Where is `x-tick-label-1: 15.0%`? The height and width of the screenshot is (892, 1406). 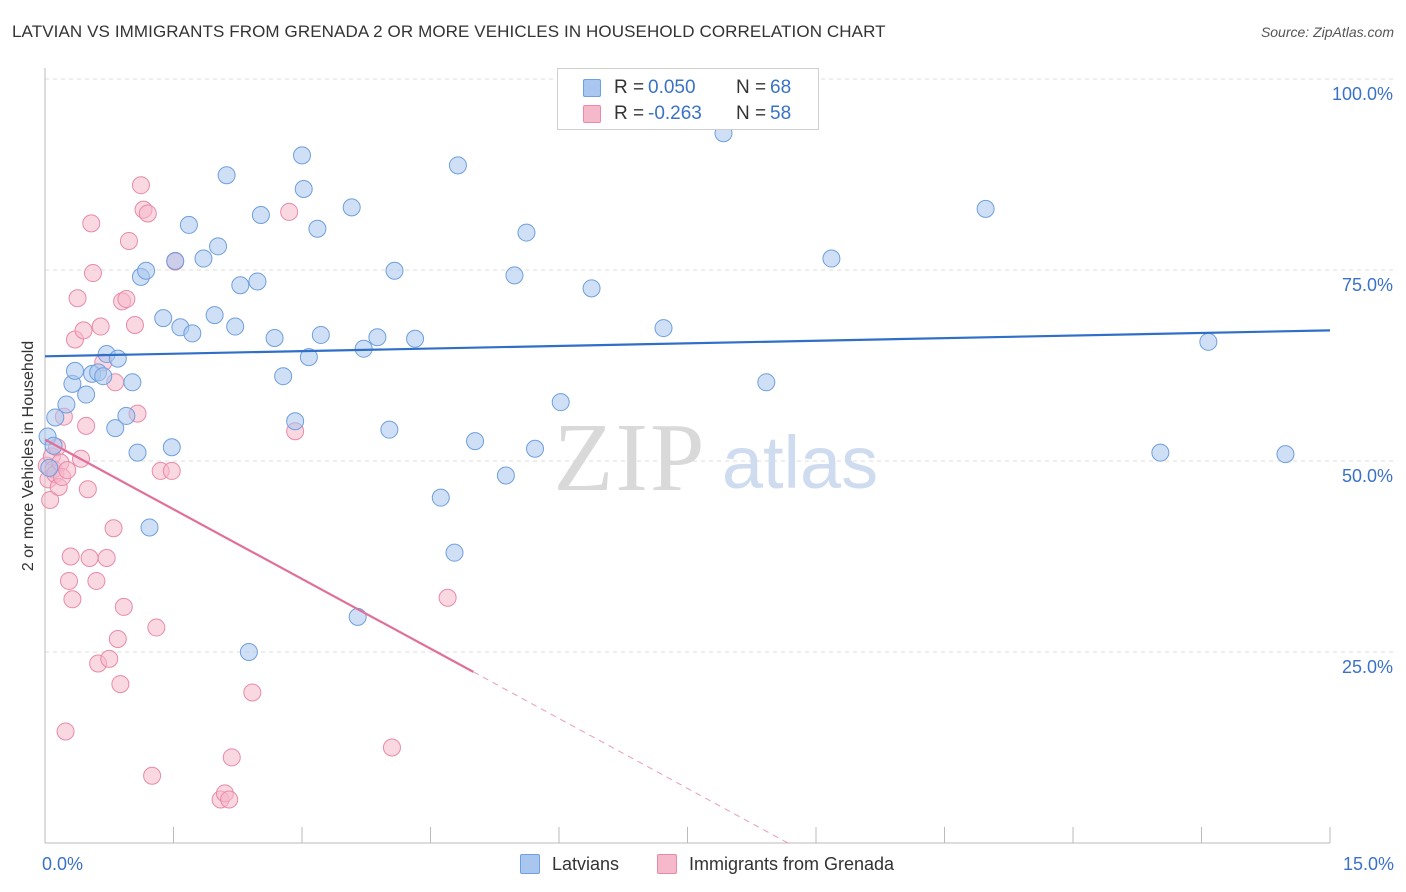 x-tick-label-1: 15.0% is located at coordinates (1368, 864).